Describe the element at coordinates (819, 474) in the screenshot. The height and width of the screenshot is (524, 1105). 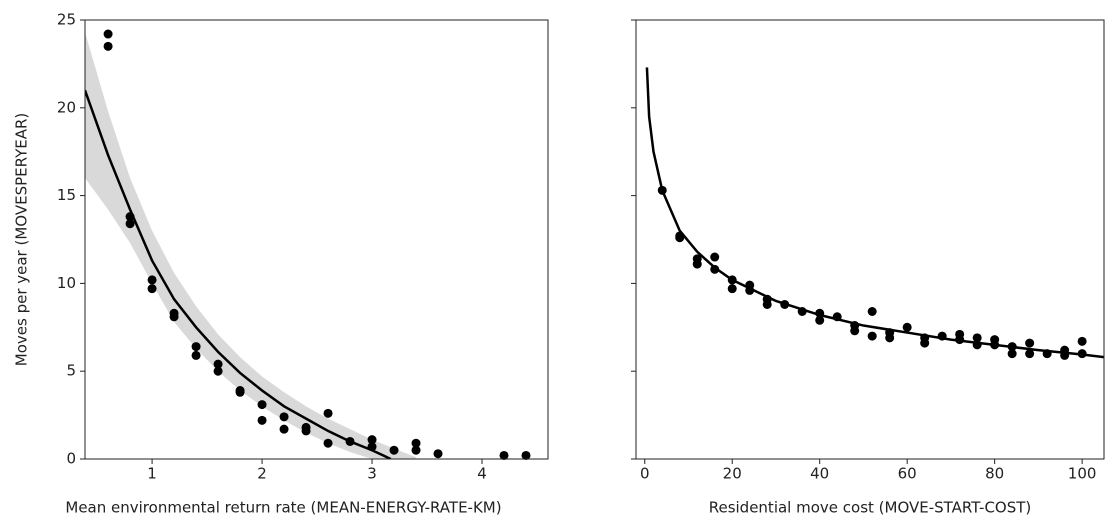
I see `x-tick-label: 40` at that location.